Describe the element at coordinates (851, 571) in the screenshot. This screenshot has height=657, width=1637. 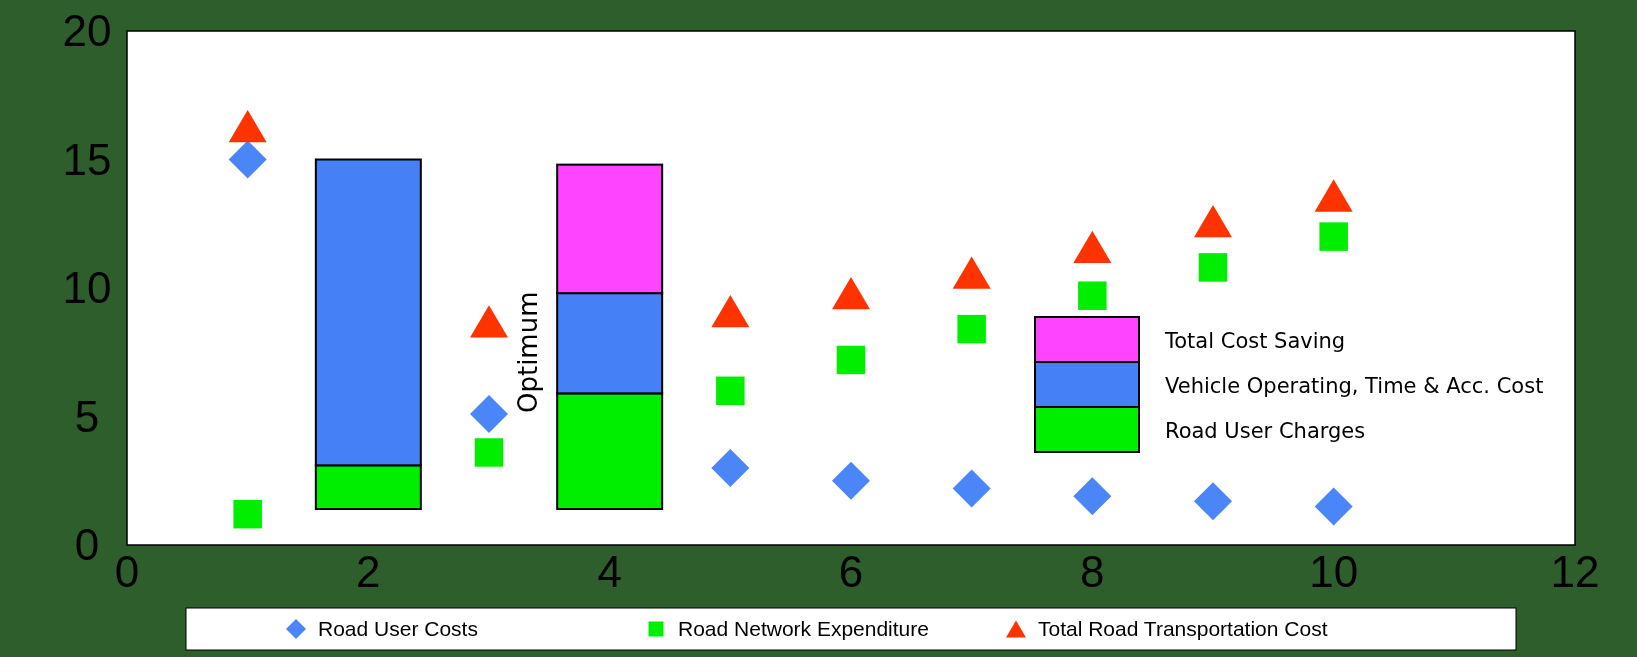
I see `x-tick-label: 6` at that location.